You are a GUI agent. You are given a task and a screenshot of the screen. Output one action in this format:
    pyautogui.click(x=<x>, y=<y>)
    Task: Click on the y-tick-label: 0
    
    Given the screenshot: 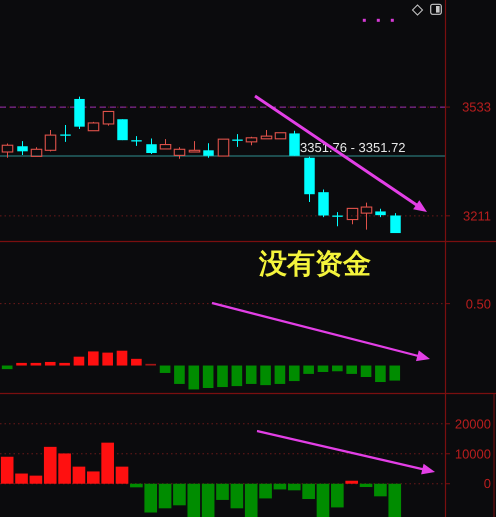 What is the action you would take?
    pyautogui.click(x=487, y=484)
    